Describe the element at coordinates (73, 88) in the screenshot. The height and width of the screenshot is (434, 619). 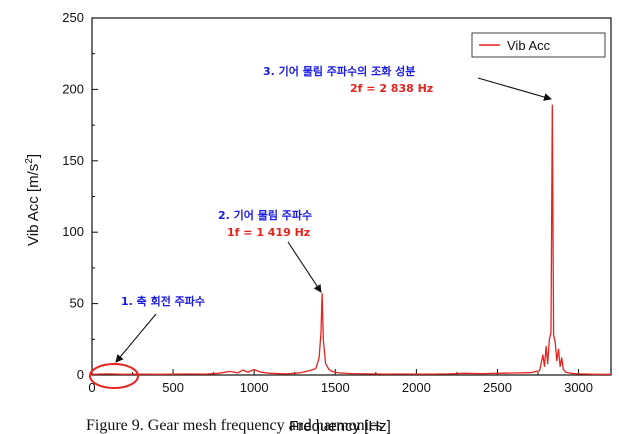
I see `y-tick-label: 200` at that location.